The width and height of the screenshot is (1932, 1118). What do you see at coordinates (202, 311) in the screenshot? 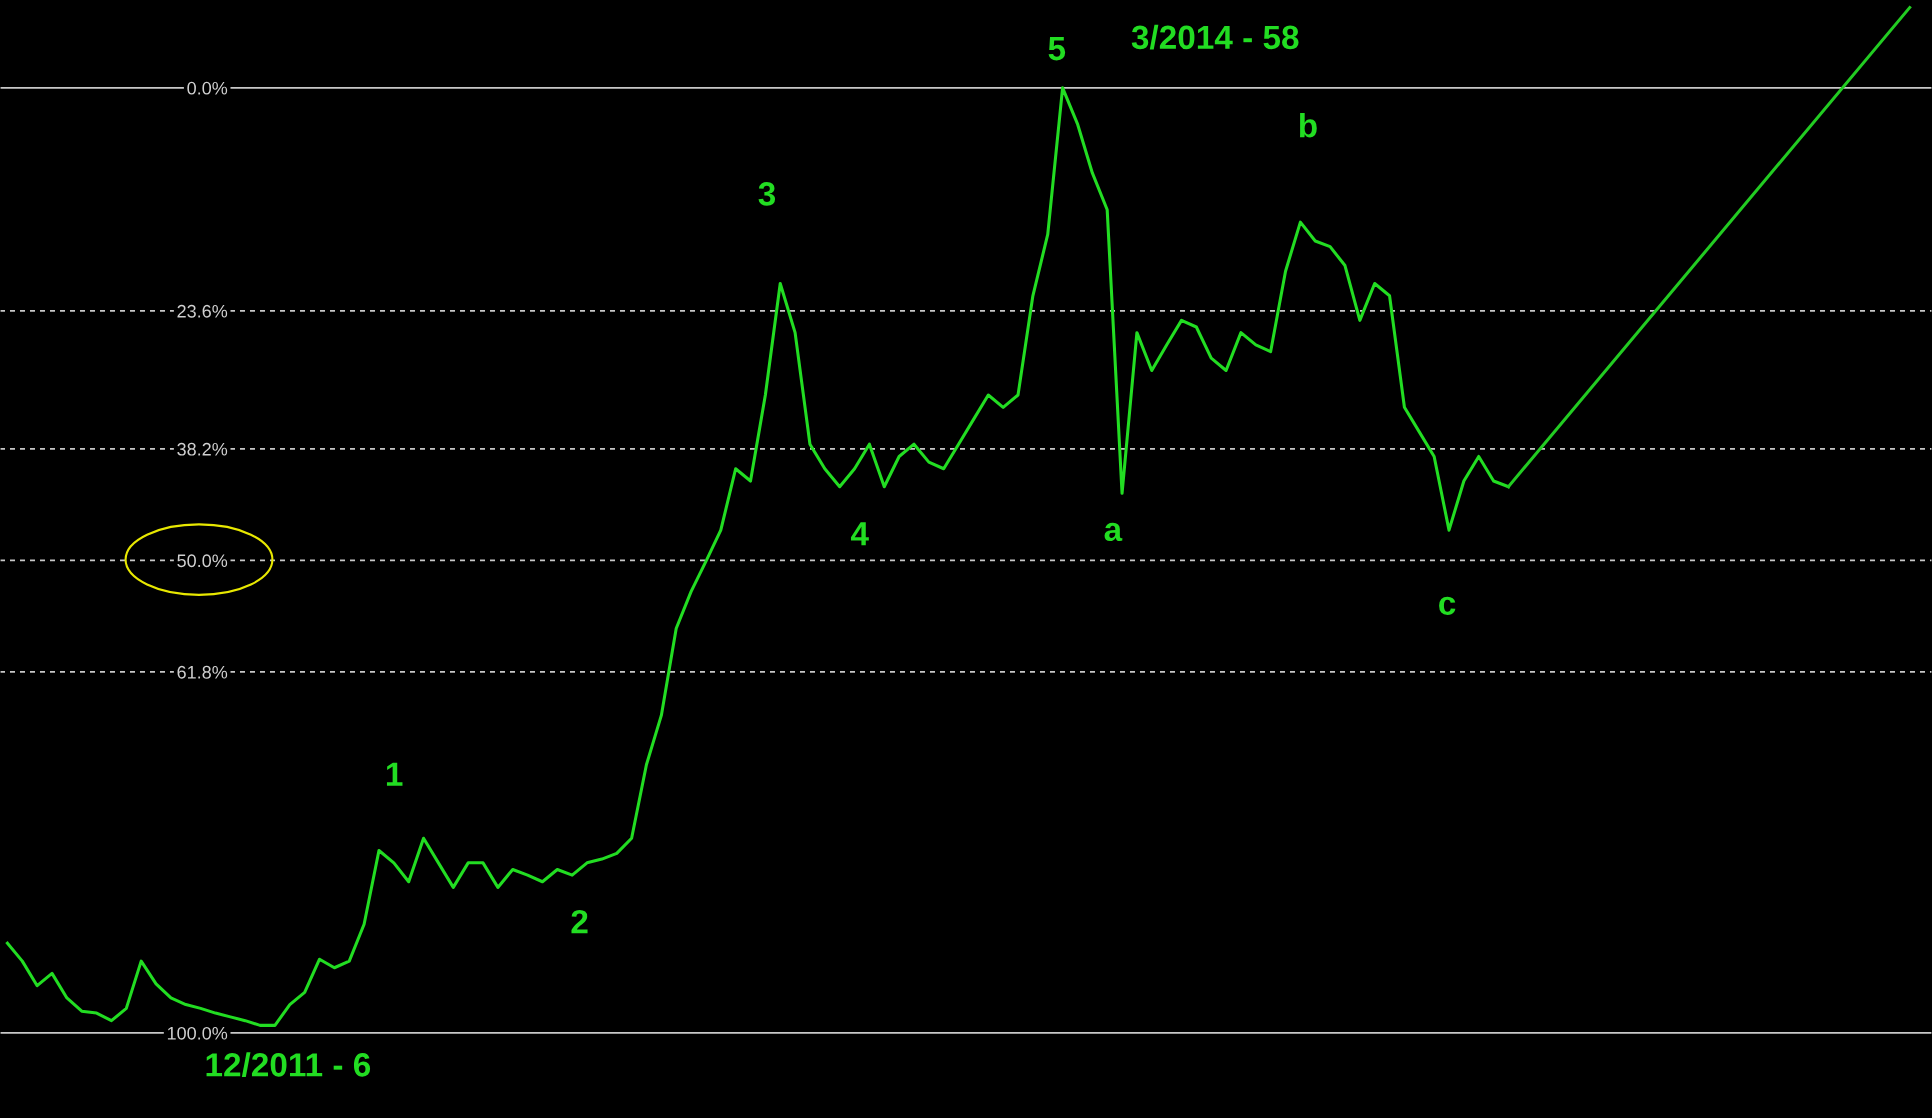
I see `y-tick-label: 23.6%` at bounding box center [202, 311].